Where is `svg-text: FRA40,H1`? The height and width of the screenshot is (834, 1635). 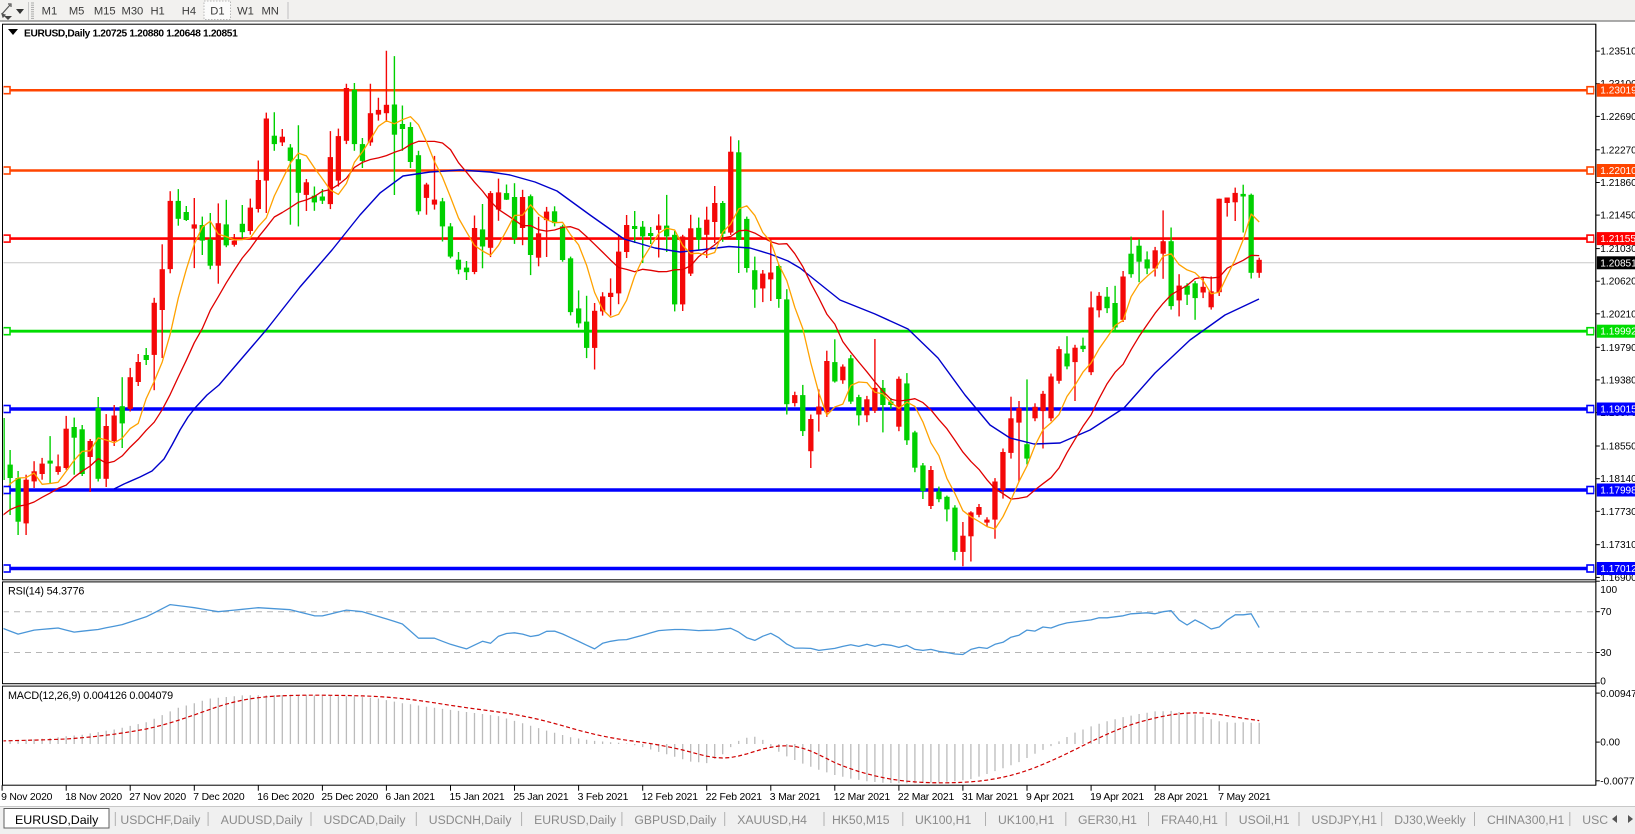
svg-text: FRA40,H1 is located at coordinates (1189, 820).